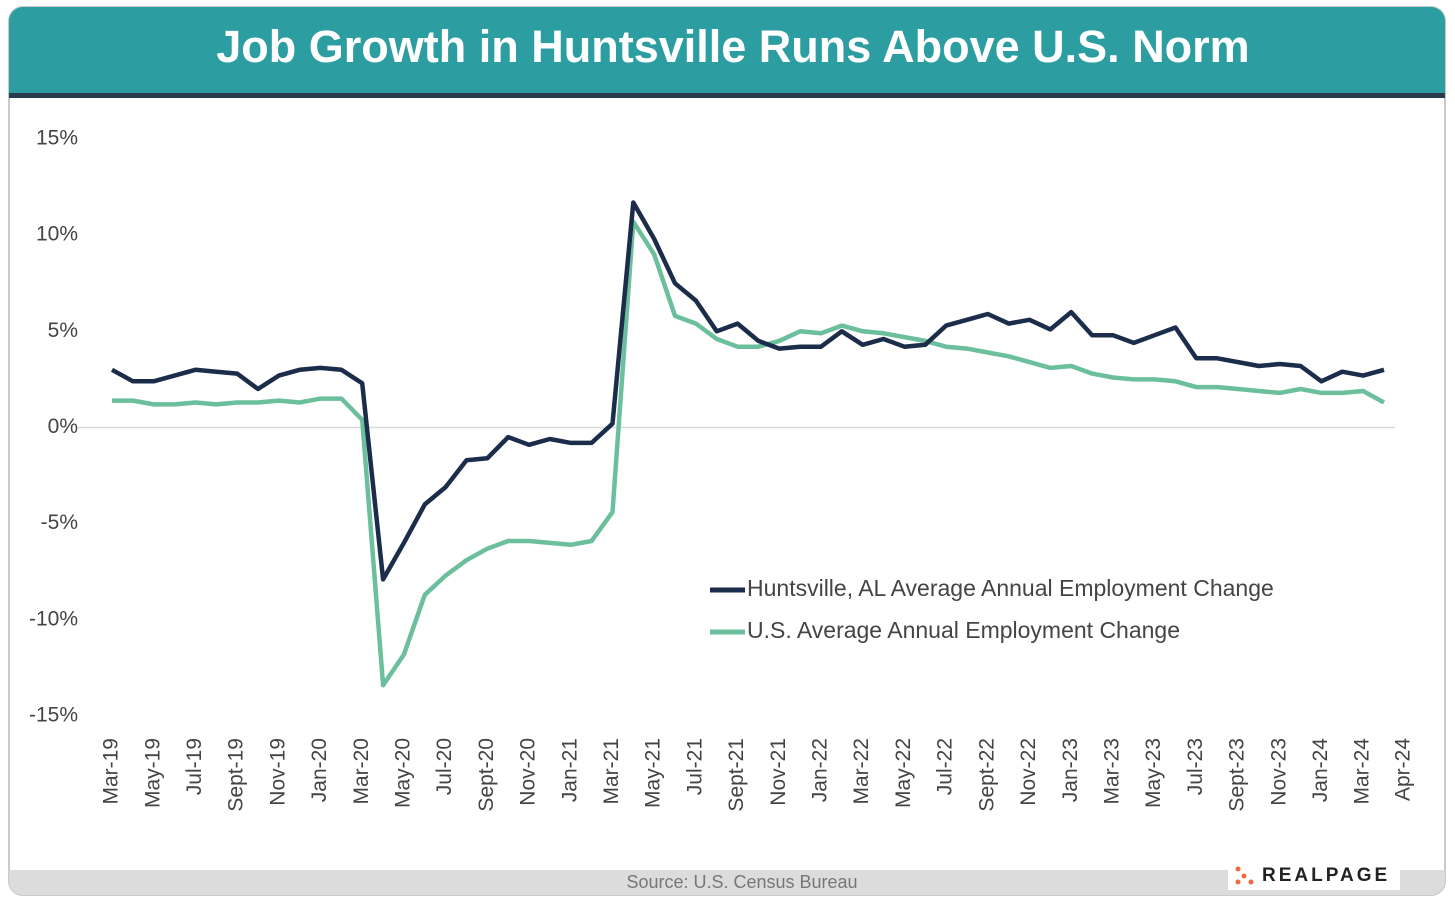 This screenshot has width=1455, height=908. What do you see at coordinates (1320, 770) in the screenshot?
I see `x-tick-label: Jan-24` at bounding box center [1320, 770].